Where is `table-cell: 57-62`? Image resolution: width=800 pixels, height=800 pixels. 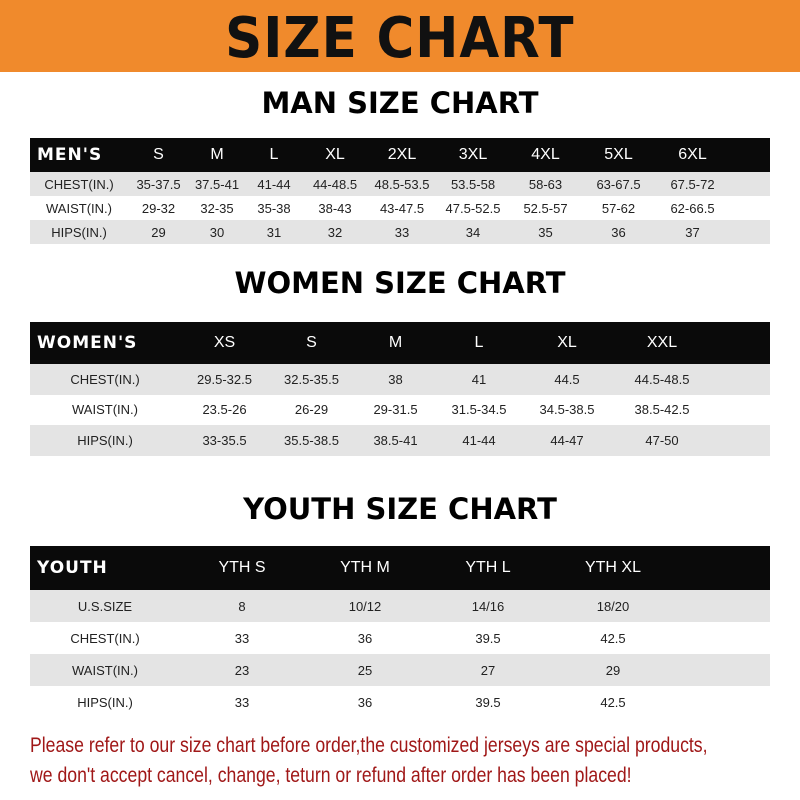 table-cell: 57-62 is located at coordinates (618, 208).